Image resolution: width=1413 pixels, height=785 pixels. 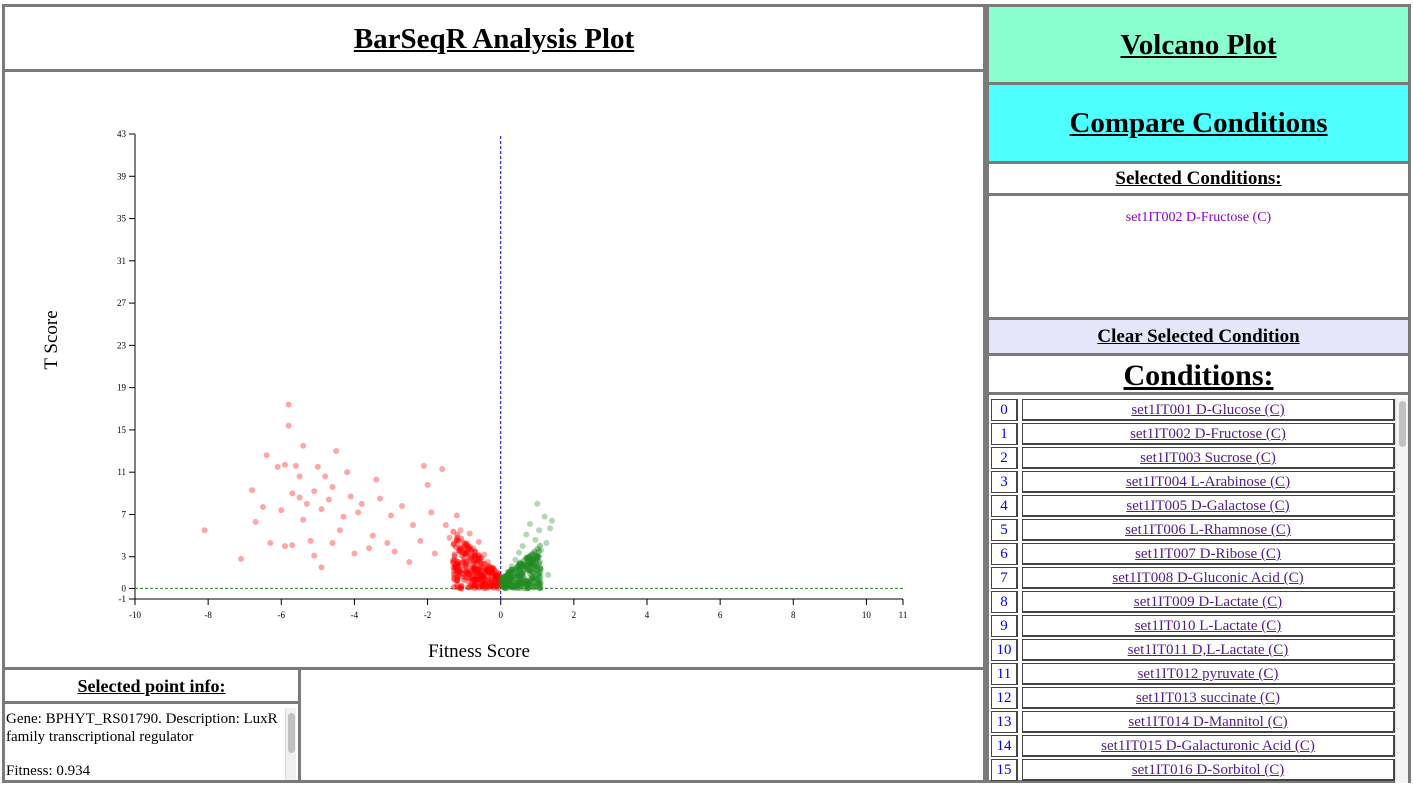 I want to click on condition-row: 4 set1IT005 D-Galactose (C), so click(x=1193, y=506).